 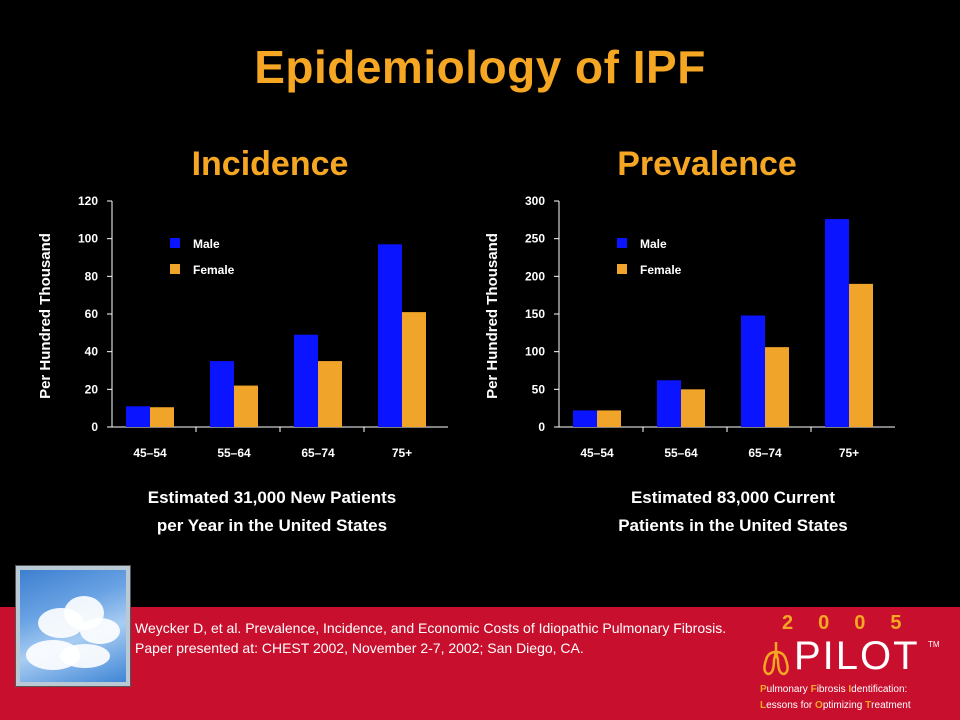 I want to click on prevalence-x-tick-label: 45–54, so click(x=597, y=453).